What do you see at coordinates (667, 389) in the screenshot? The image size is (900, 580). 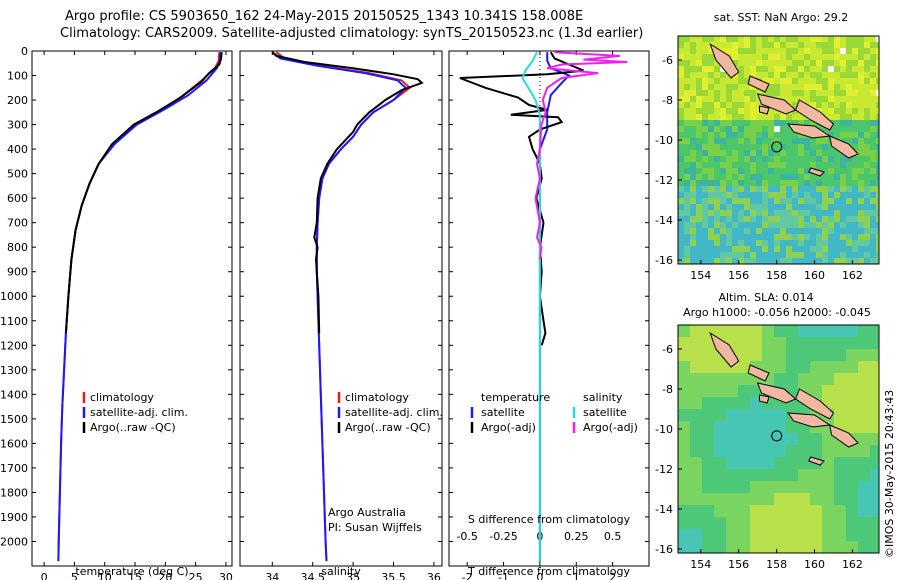 I see `map-y-tick-label: -8` at bounding box center [667, 389].